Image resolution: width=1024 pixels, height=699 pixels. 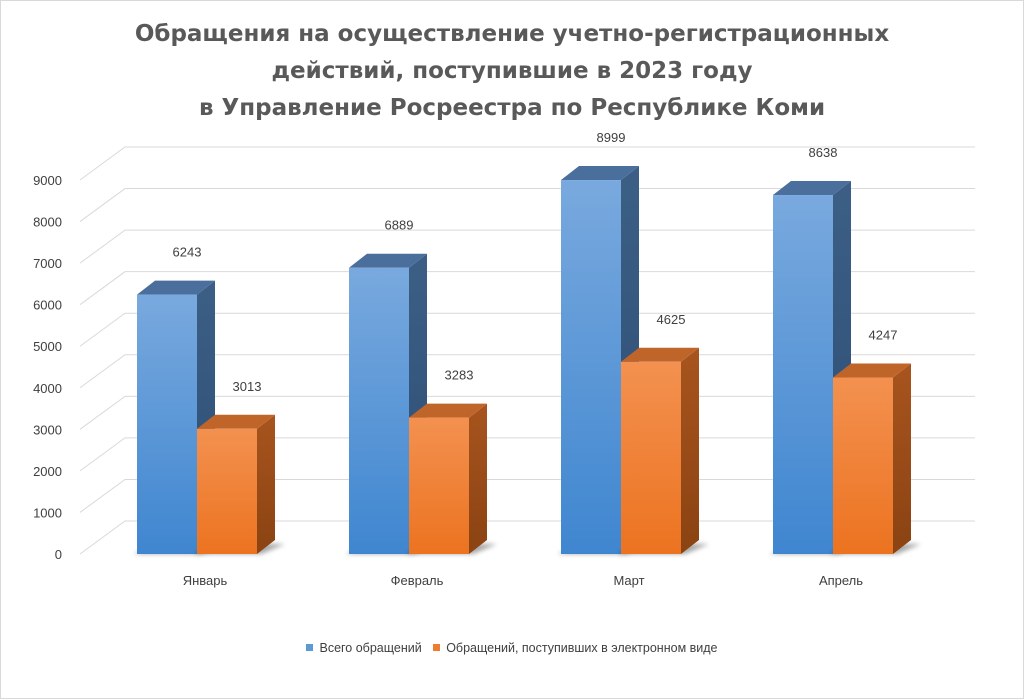 I want to click on data-label-electronic: 4247, so click(x=883, y=335).